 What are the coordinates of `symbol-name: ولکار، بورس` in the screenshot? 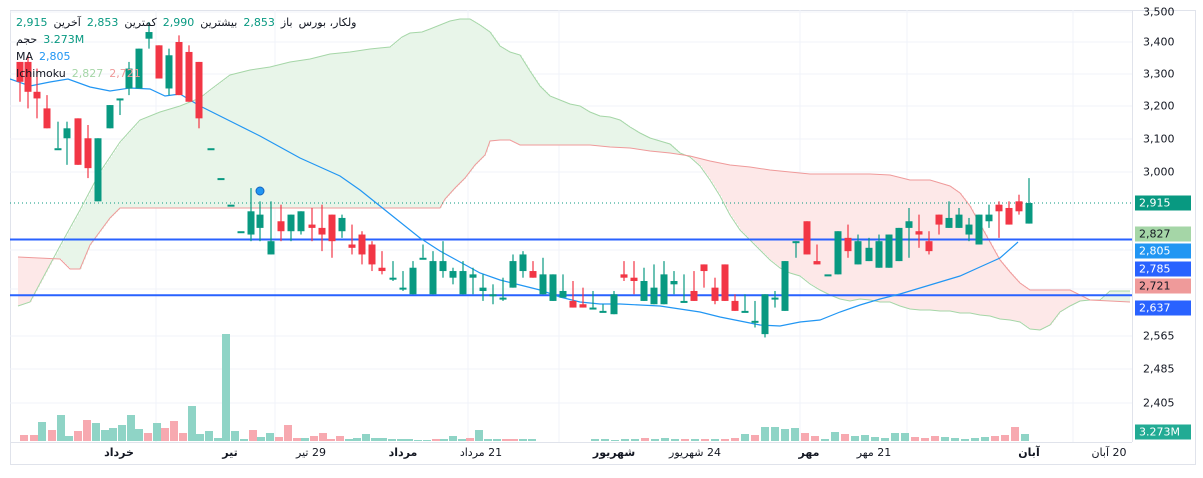 It's located at (327, 22).